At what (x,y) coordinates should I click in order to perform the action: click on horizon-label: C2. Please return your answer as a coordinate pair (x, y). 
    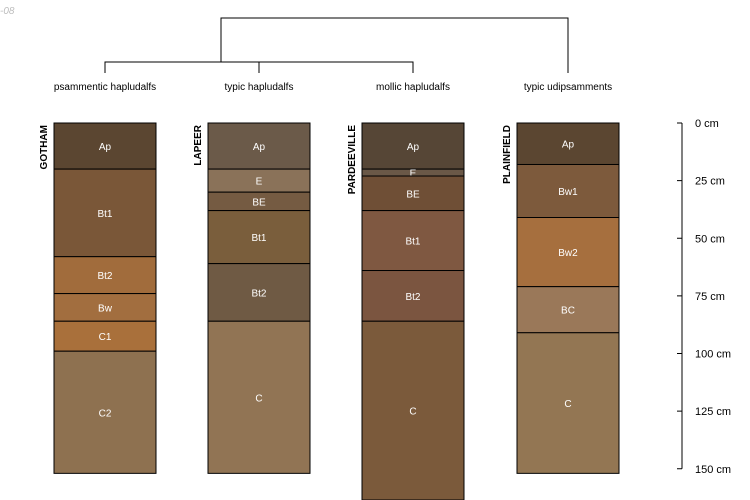
    Looking at the image, I should click on (105, 413).